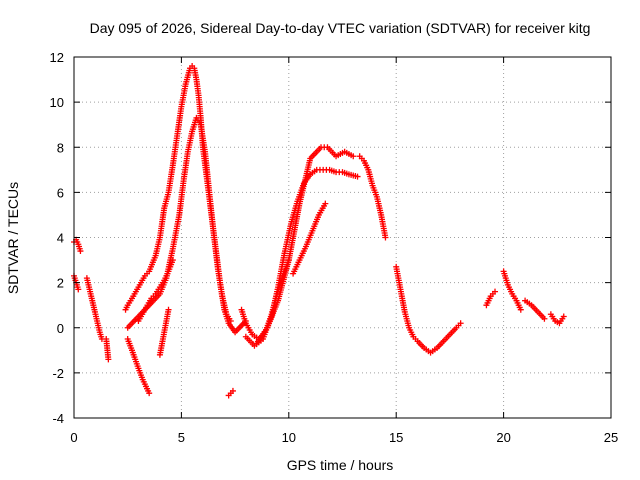 This screenshot has width=640, height=480. Describe the element at coordinates (60, 238) in the screenshot. I see `y-tick-label: 4` at that location.